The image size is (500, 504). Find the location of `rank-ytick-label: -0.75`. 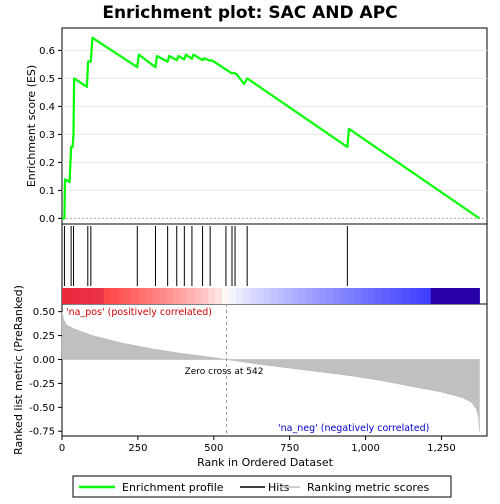

rank-ytick-label: -0.75 is located at coordinates (42, 432).